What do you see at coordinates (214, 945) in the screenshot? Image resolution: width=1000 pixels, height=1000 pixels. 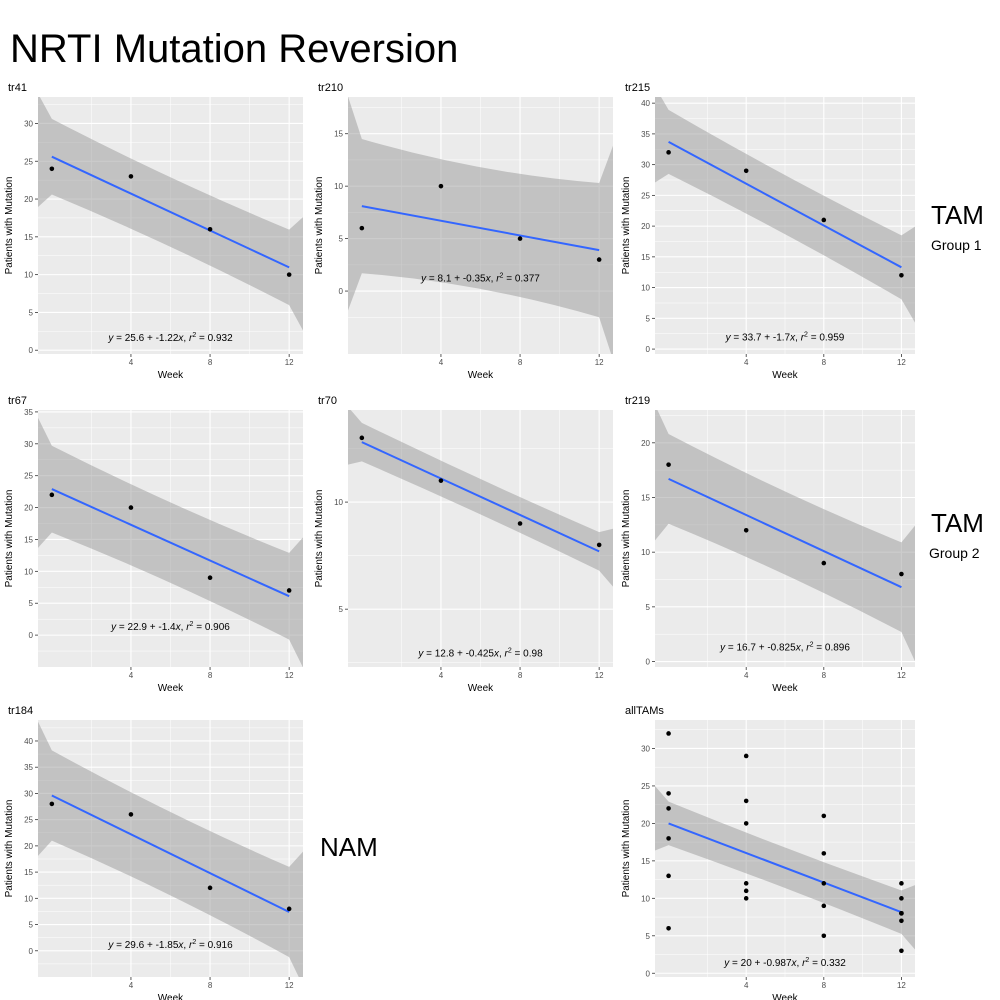 I see `eq-val: = 0.916` at bounding box center [214, 945].